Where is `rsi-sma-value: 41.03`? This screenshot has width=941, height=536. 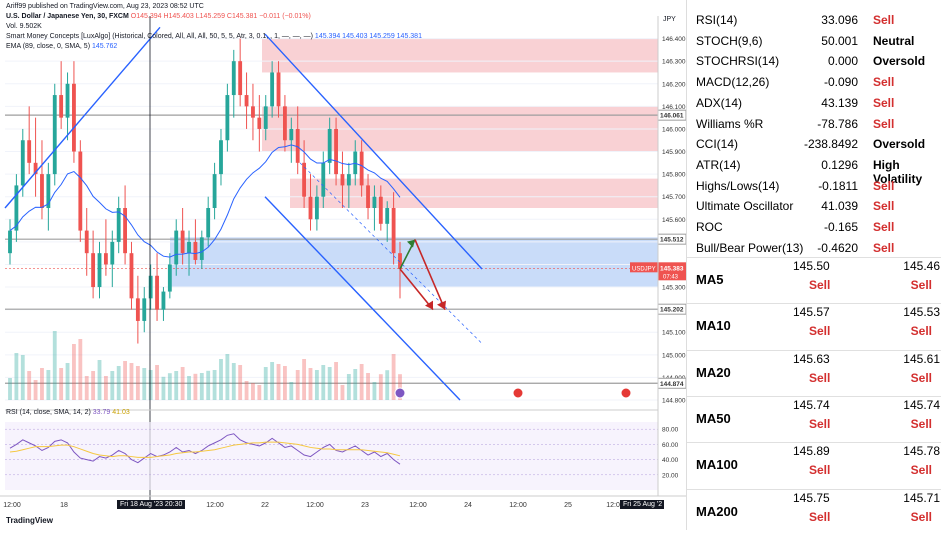 rsi-sma-value: 41.03 is located at coordinates (121, 412).